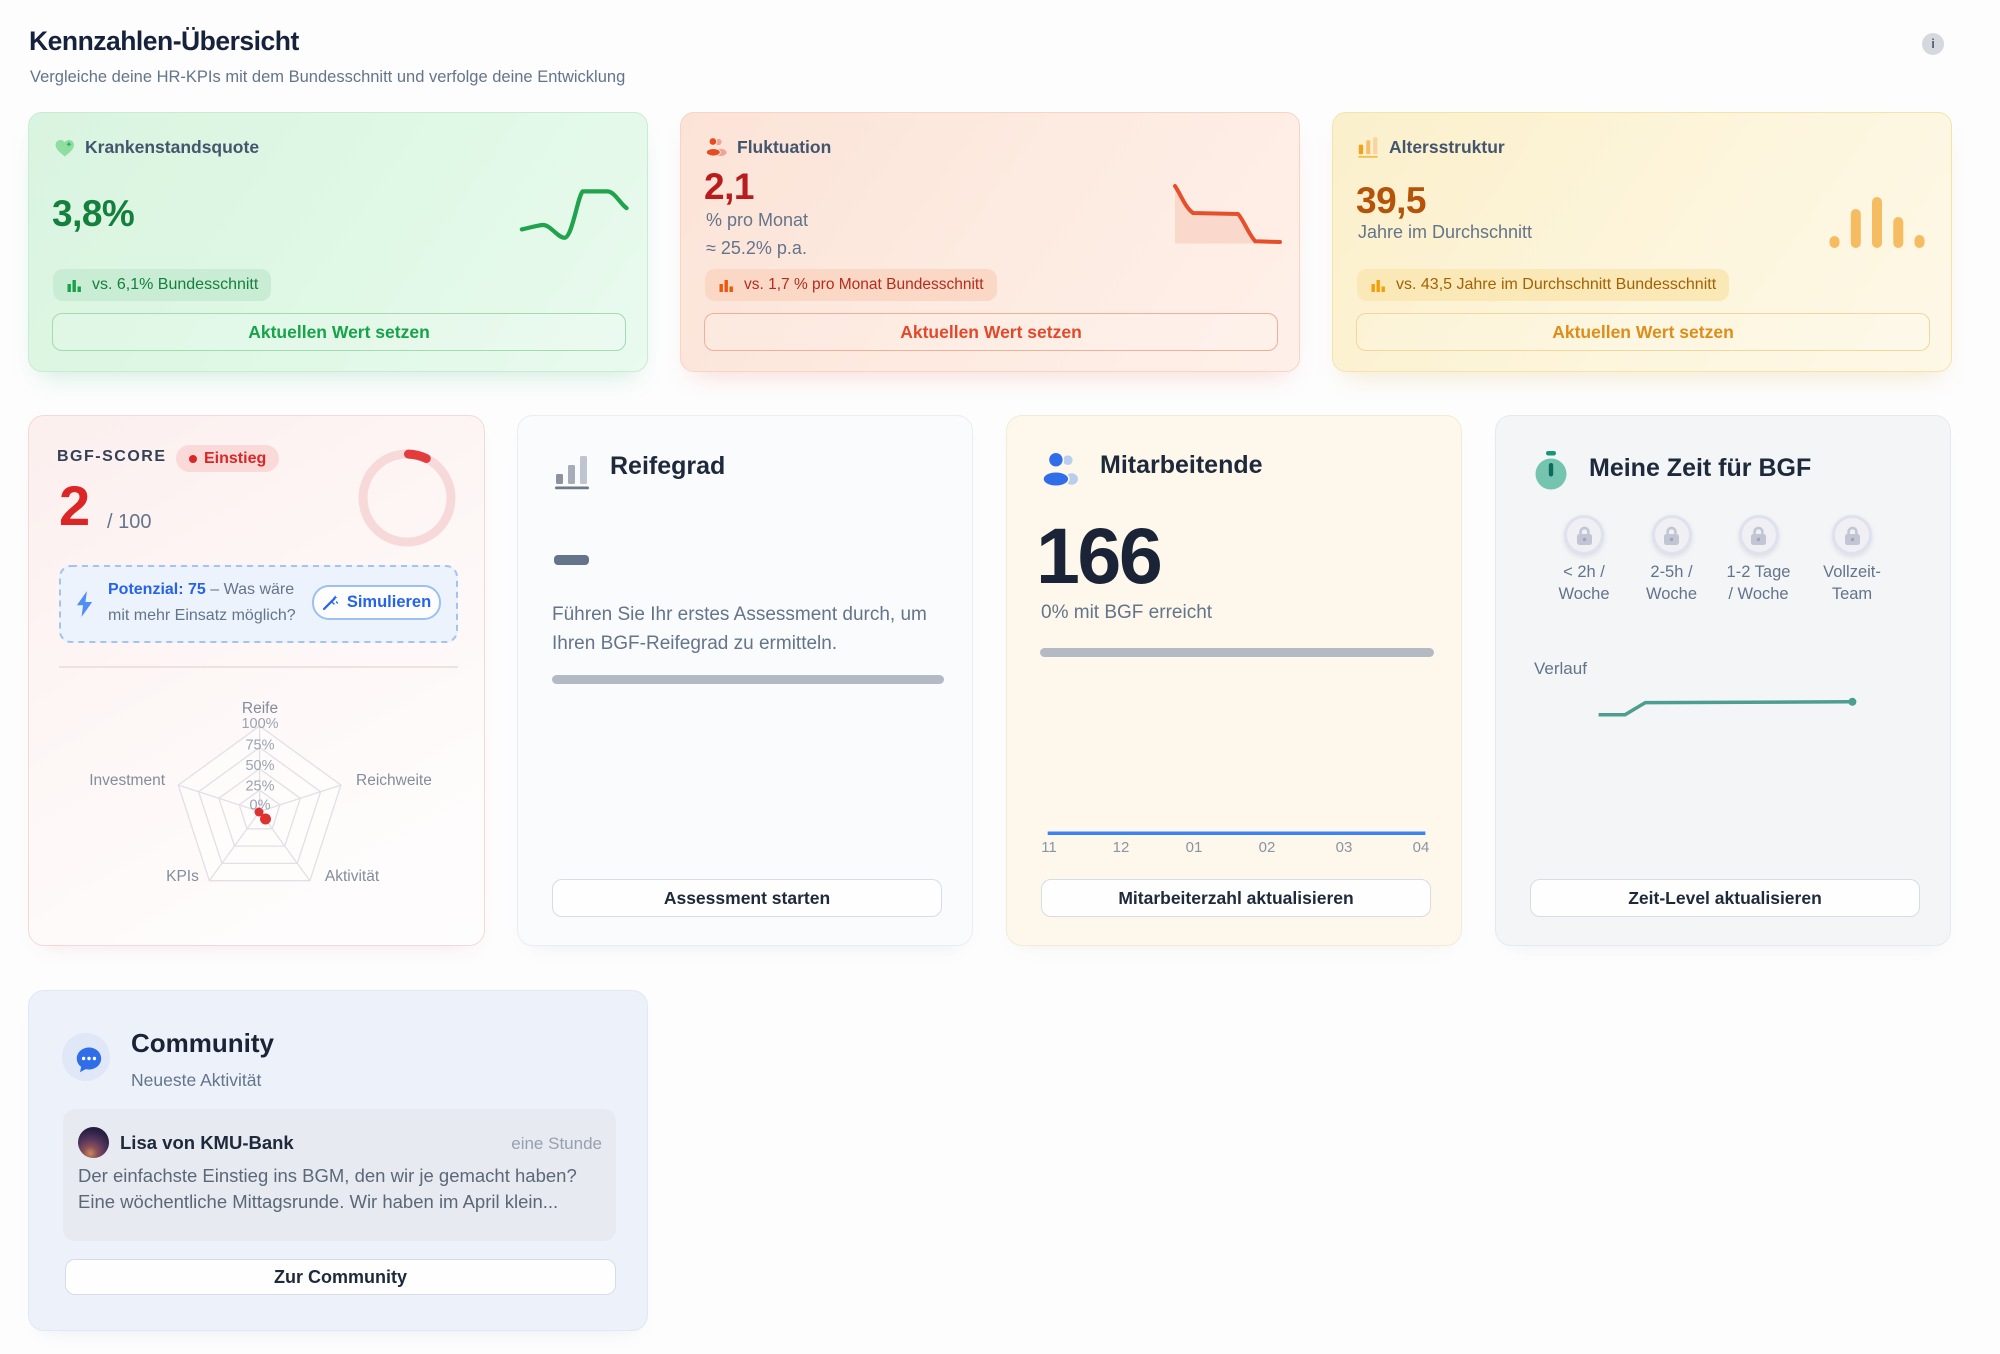 The width and height of the screenshot is (2000, 1354). Describe the element at coordinates (1121, 847) in the screenshot. I see `svg-text: 12` at that location.